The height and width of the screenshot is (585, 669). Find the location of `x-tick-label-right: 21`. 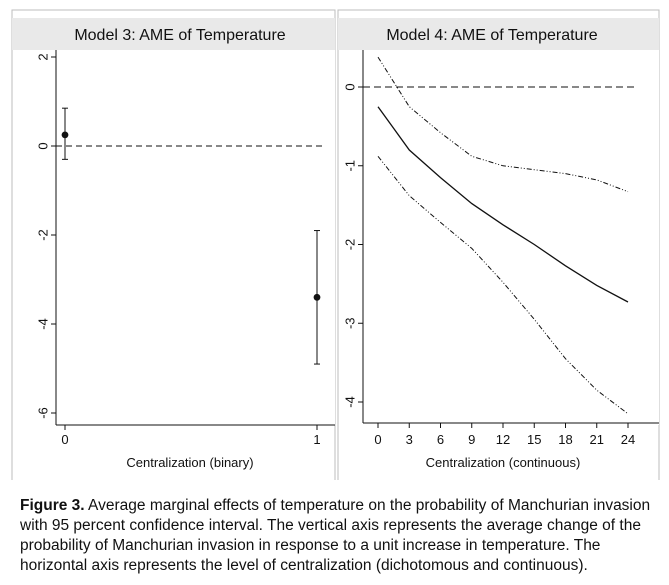

x-tick-label-right: 21 is located at coordinates (597, 439).